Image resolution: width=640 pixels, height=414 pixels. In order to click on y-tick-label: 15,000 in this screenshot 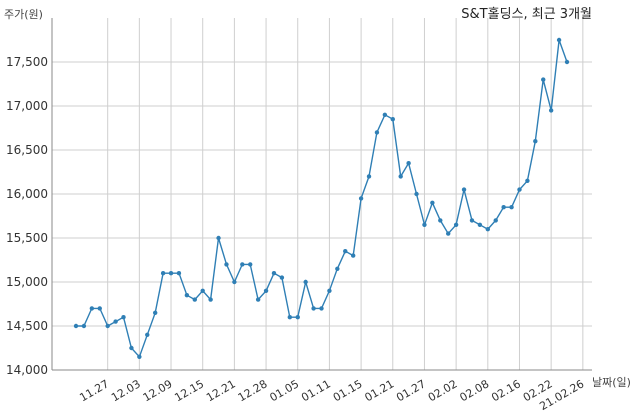, I will do `click(27, 282)`.